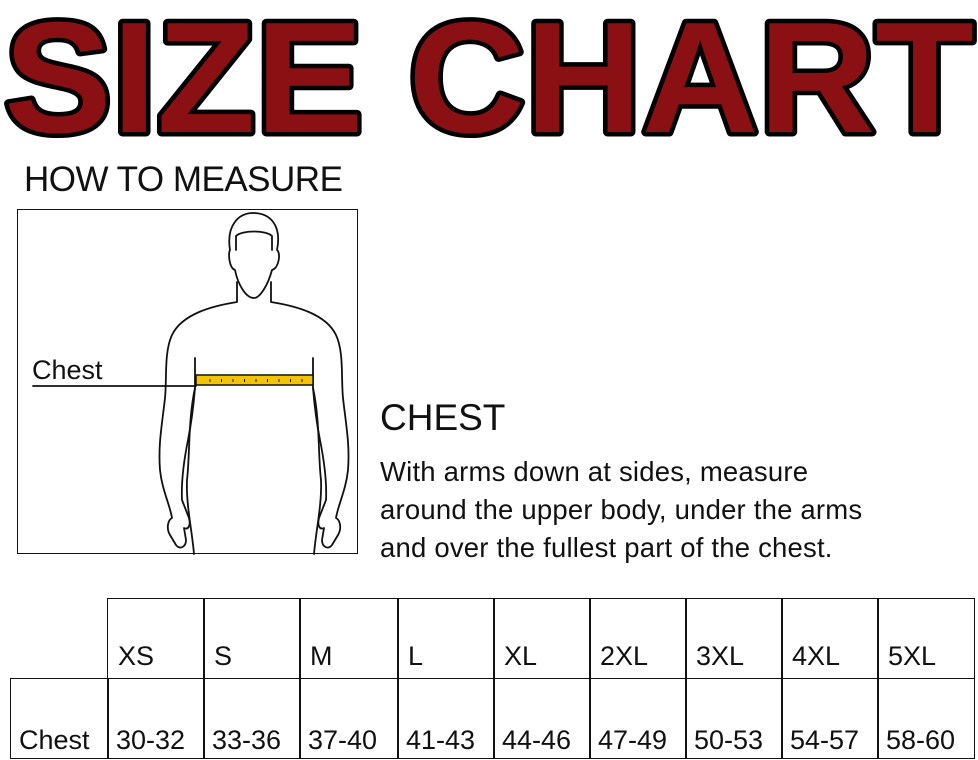 Image resolution: width=978 pixels, height=760 pixels. I want to click on chest-value-cell: 50-53, so click(734, 718).